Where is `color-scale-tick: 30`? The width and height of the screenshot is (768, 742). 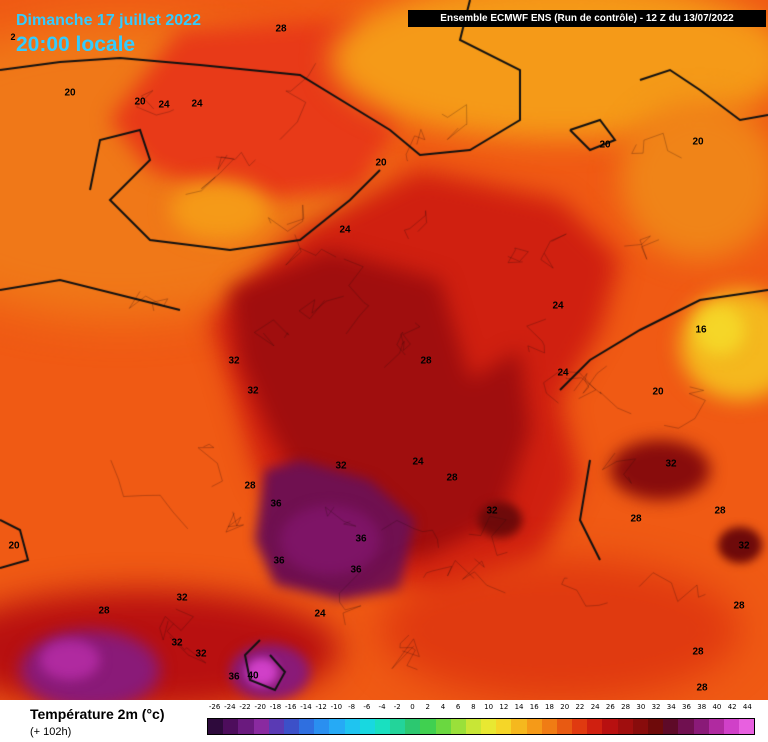 color-scale-tick: 30 is located at coordinates (640, 707).